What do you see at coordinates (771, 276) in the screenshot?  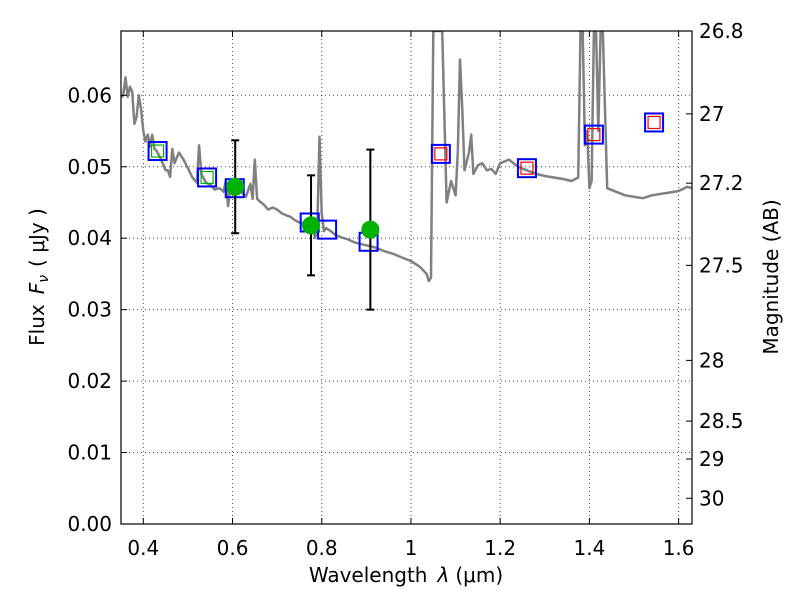 I see `y2-axis-label: Magnitude (AB)` at bounding box center [771, 276].